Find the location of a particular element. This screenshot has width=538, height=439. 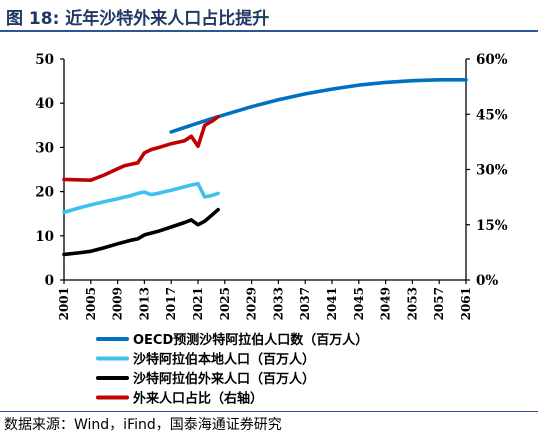

x-tick-label: 2005 is located at coordinates (91, 303).